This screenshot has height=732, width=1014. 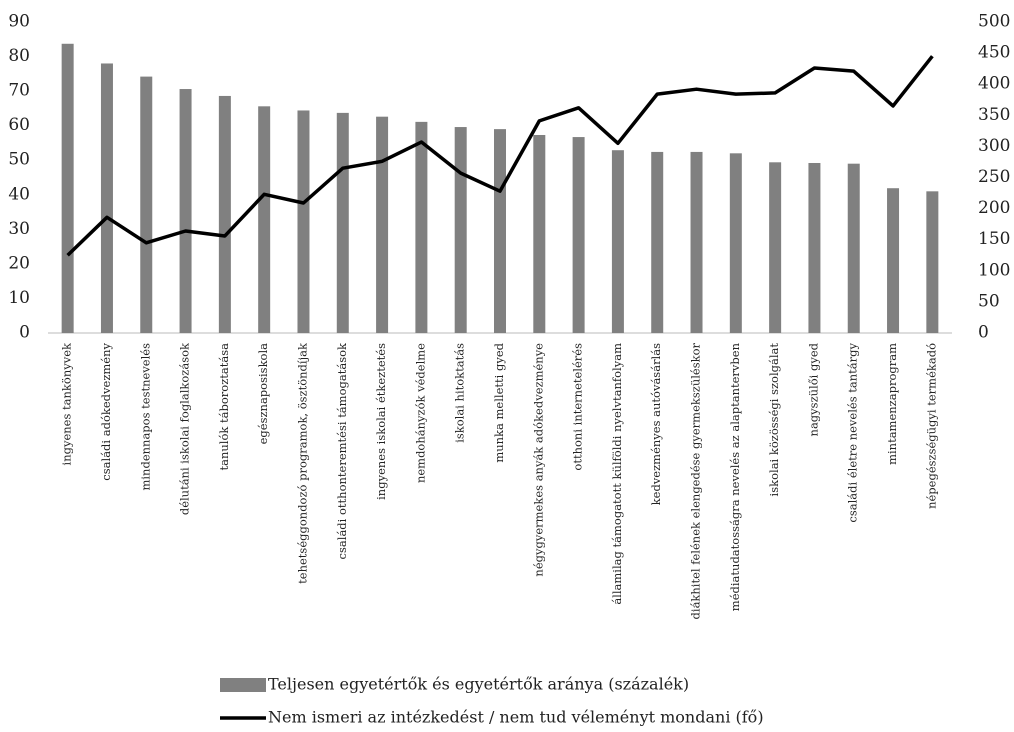 I want to click on y2-tick-label: 300, so click(x=994, y=146).